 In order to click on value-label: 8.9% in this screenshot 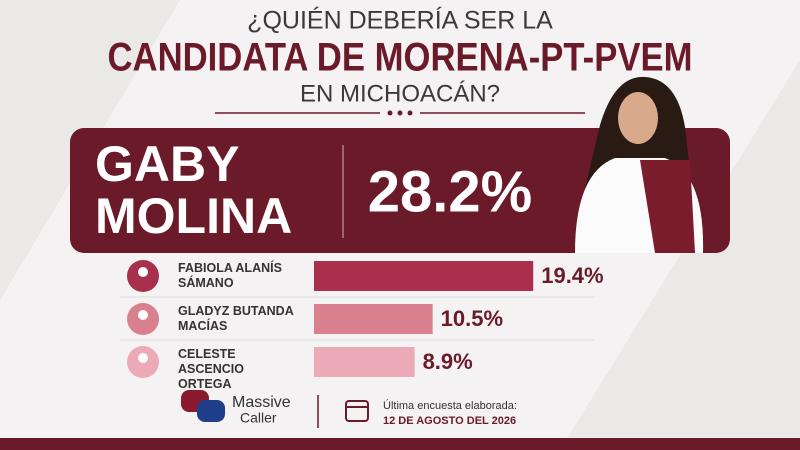, I will do `click(448, 361)`.